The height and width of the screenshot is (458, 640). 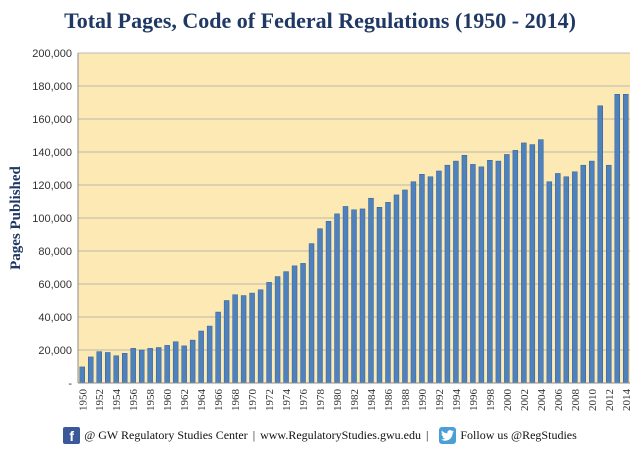 I want to click on x-tick-label: 1970, so click(x=253, y=400).